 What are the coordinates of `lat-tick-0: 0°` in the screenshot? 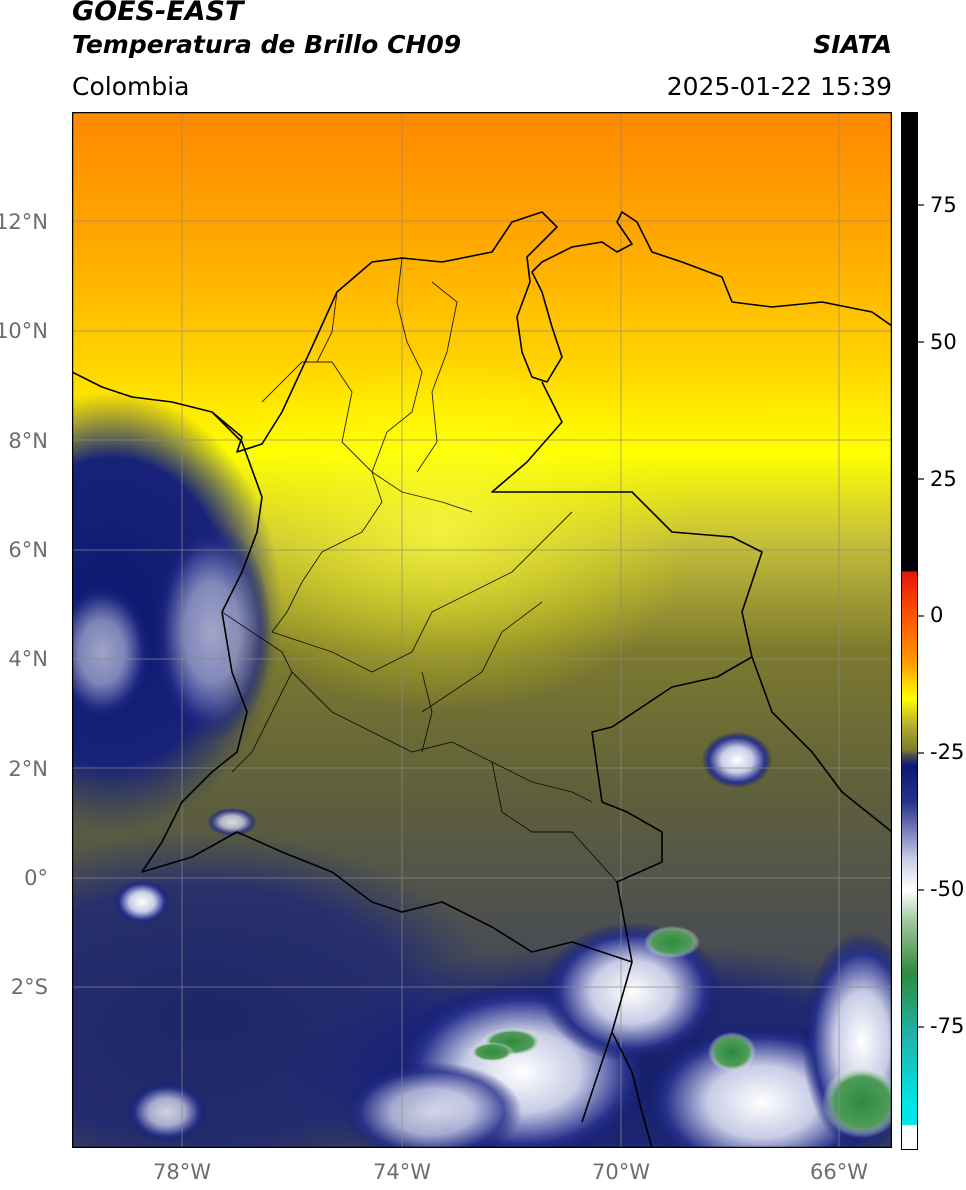 It's located at (36, 878).